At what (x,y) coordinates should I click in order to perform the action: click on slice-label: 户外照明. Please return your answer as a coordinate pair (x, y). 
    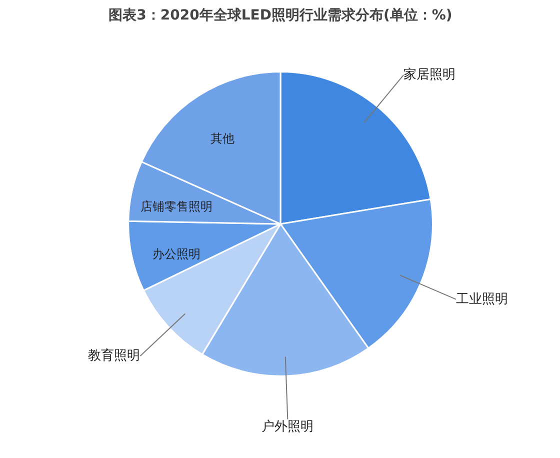
    Looking at the image, I should click on (288, 426).